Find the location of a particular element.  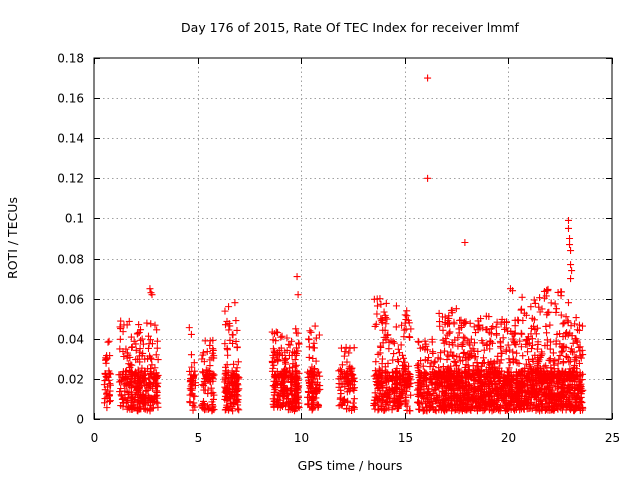

x-axis-label: GPS time / hours is located at coordinates (350, 465).